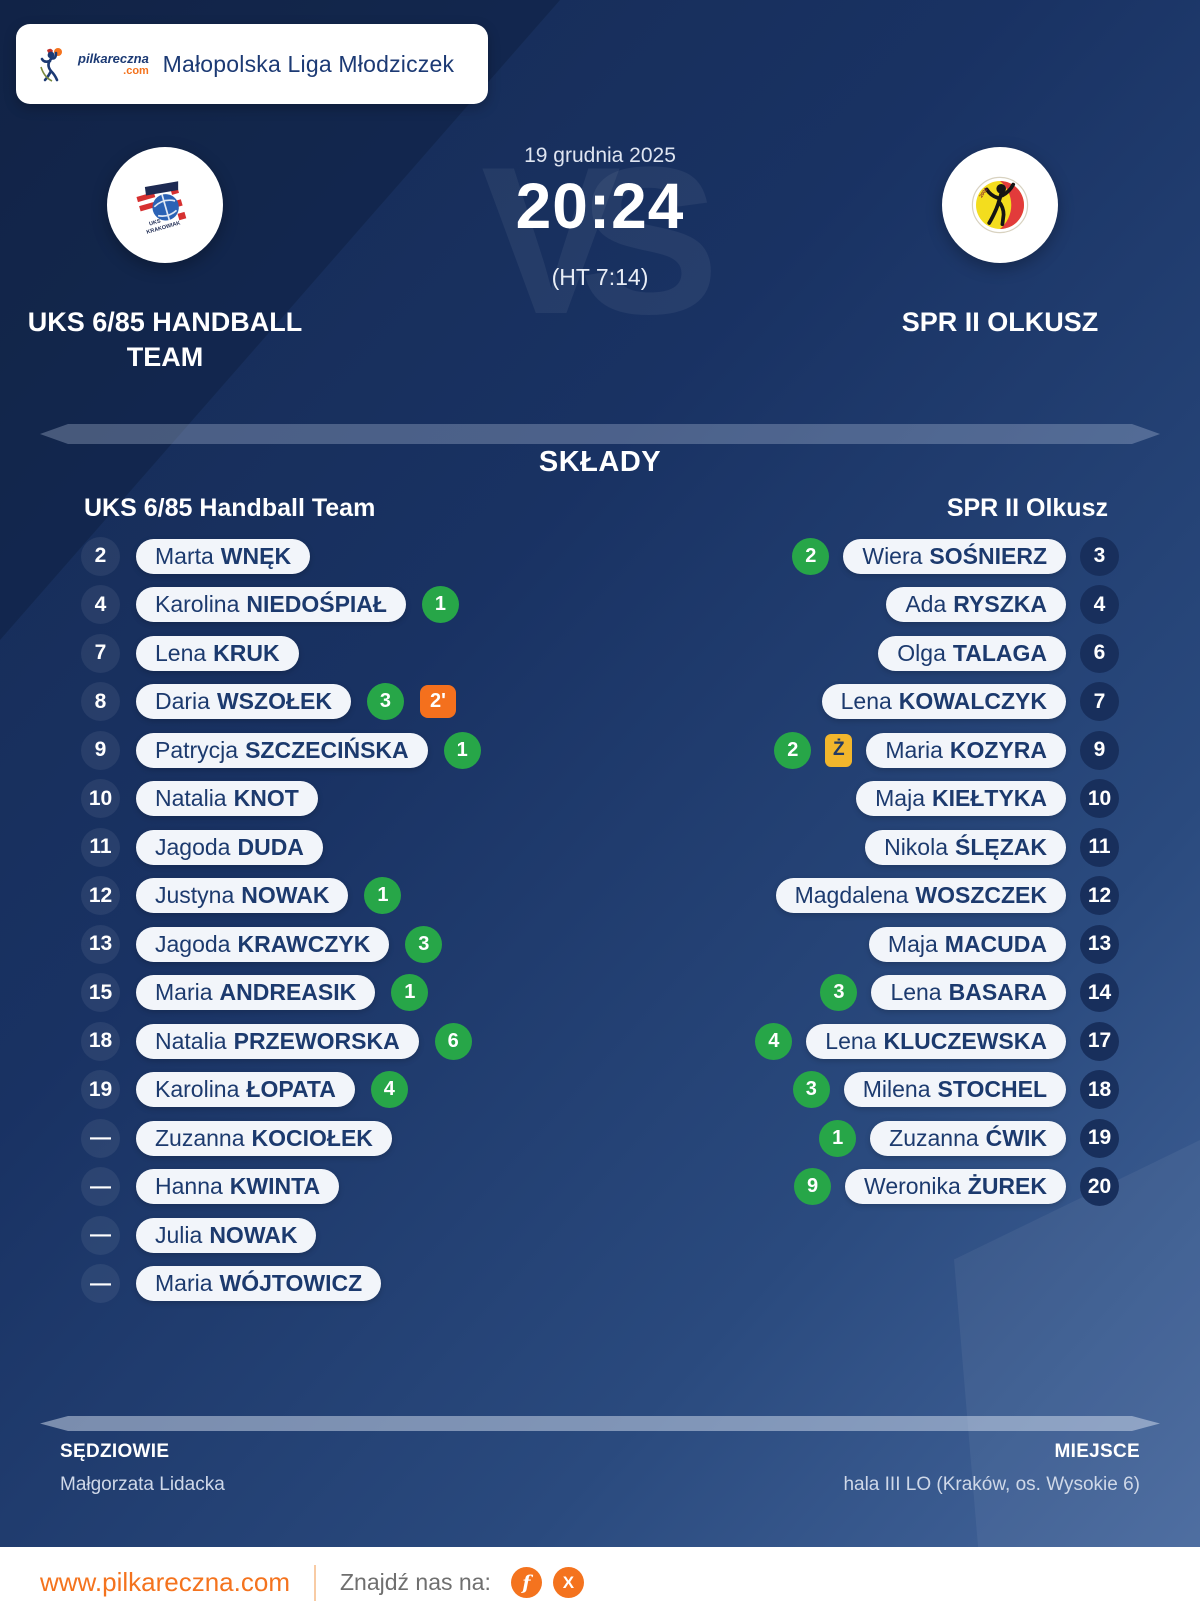 Image resolution: width=1200 pixels, height=1618 pixels. I want to click on player-name-pill: Lena KRUK, so click(217, 653).